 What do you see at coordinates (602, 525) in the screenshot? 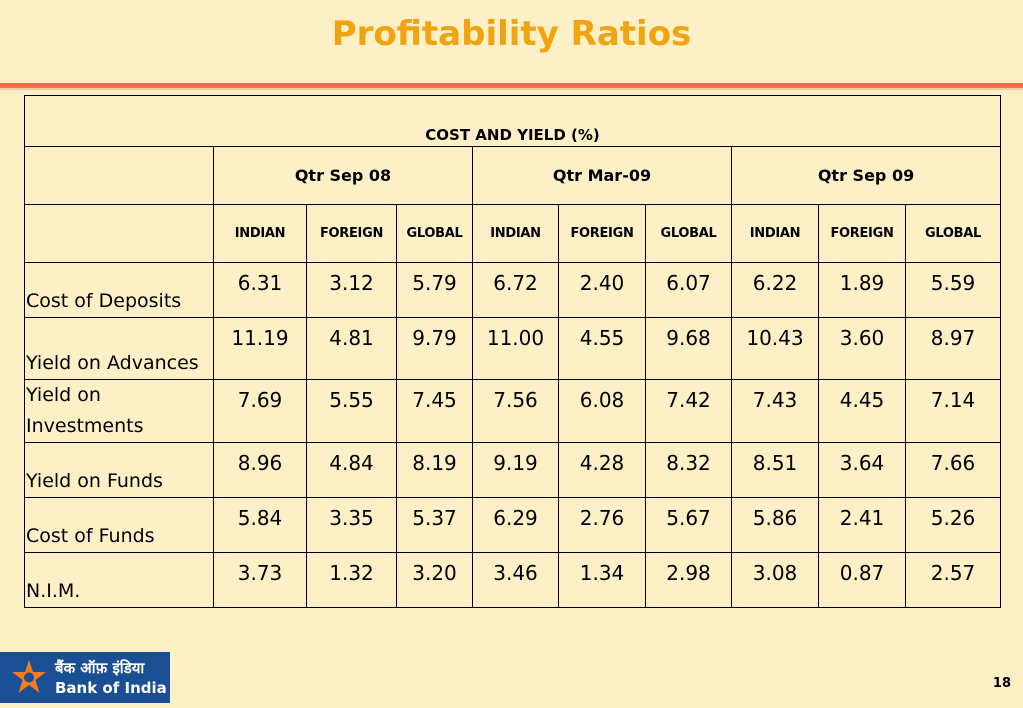
I see `table-cell: 2.76` at bounding box center [602, 525].